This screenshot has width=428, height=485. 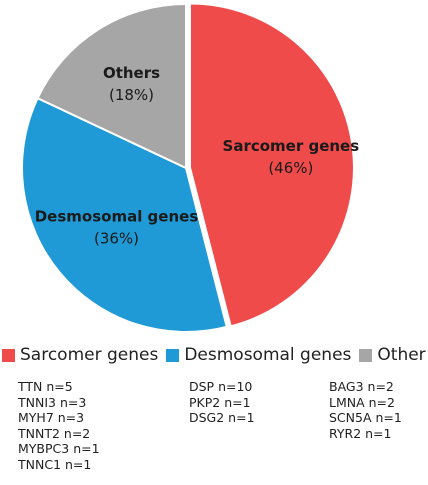 I want to click on legend-label-desmosomal: Desmosomal genes, so click(x=268, y=355).